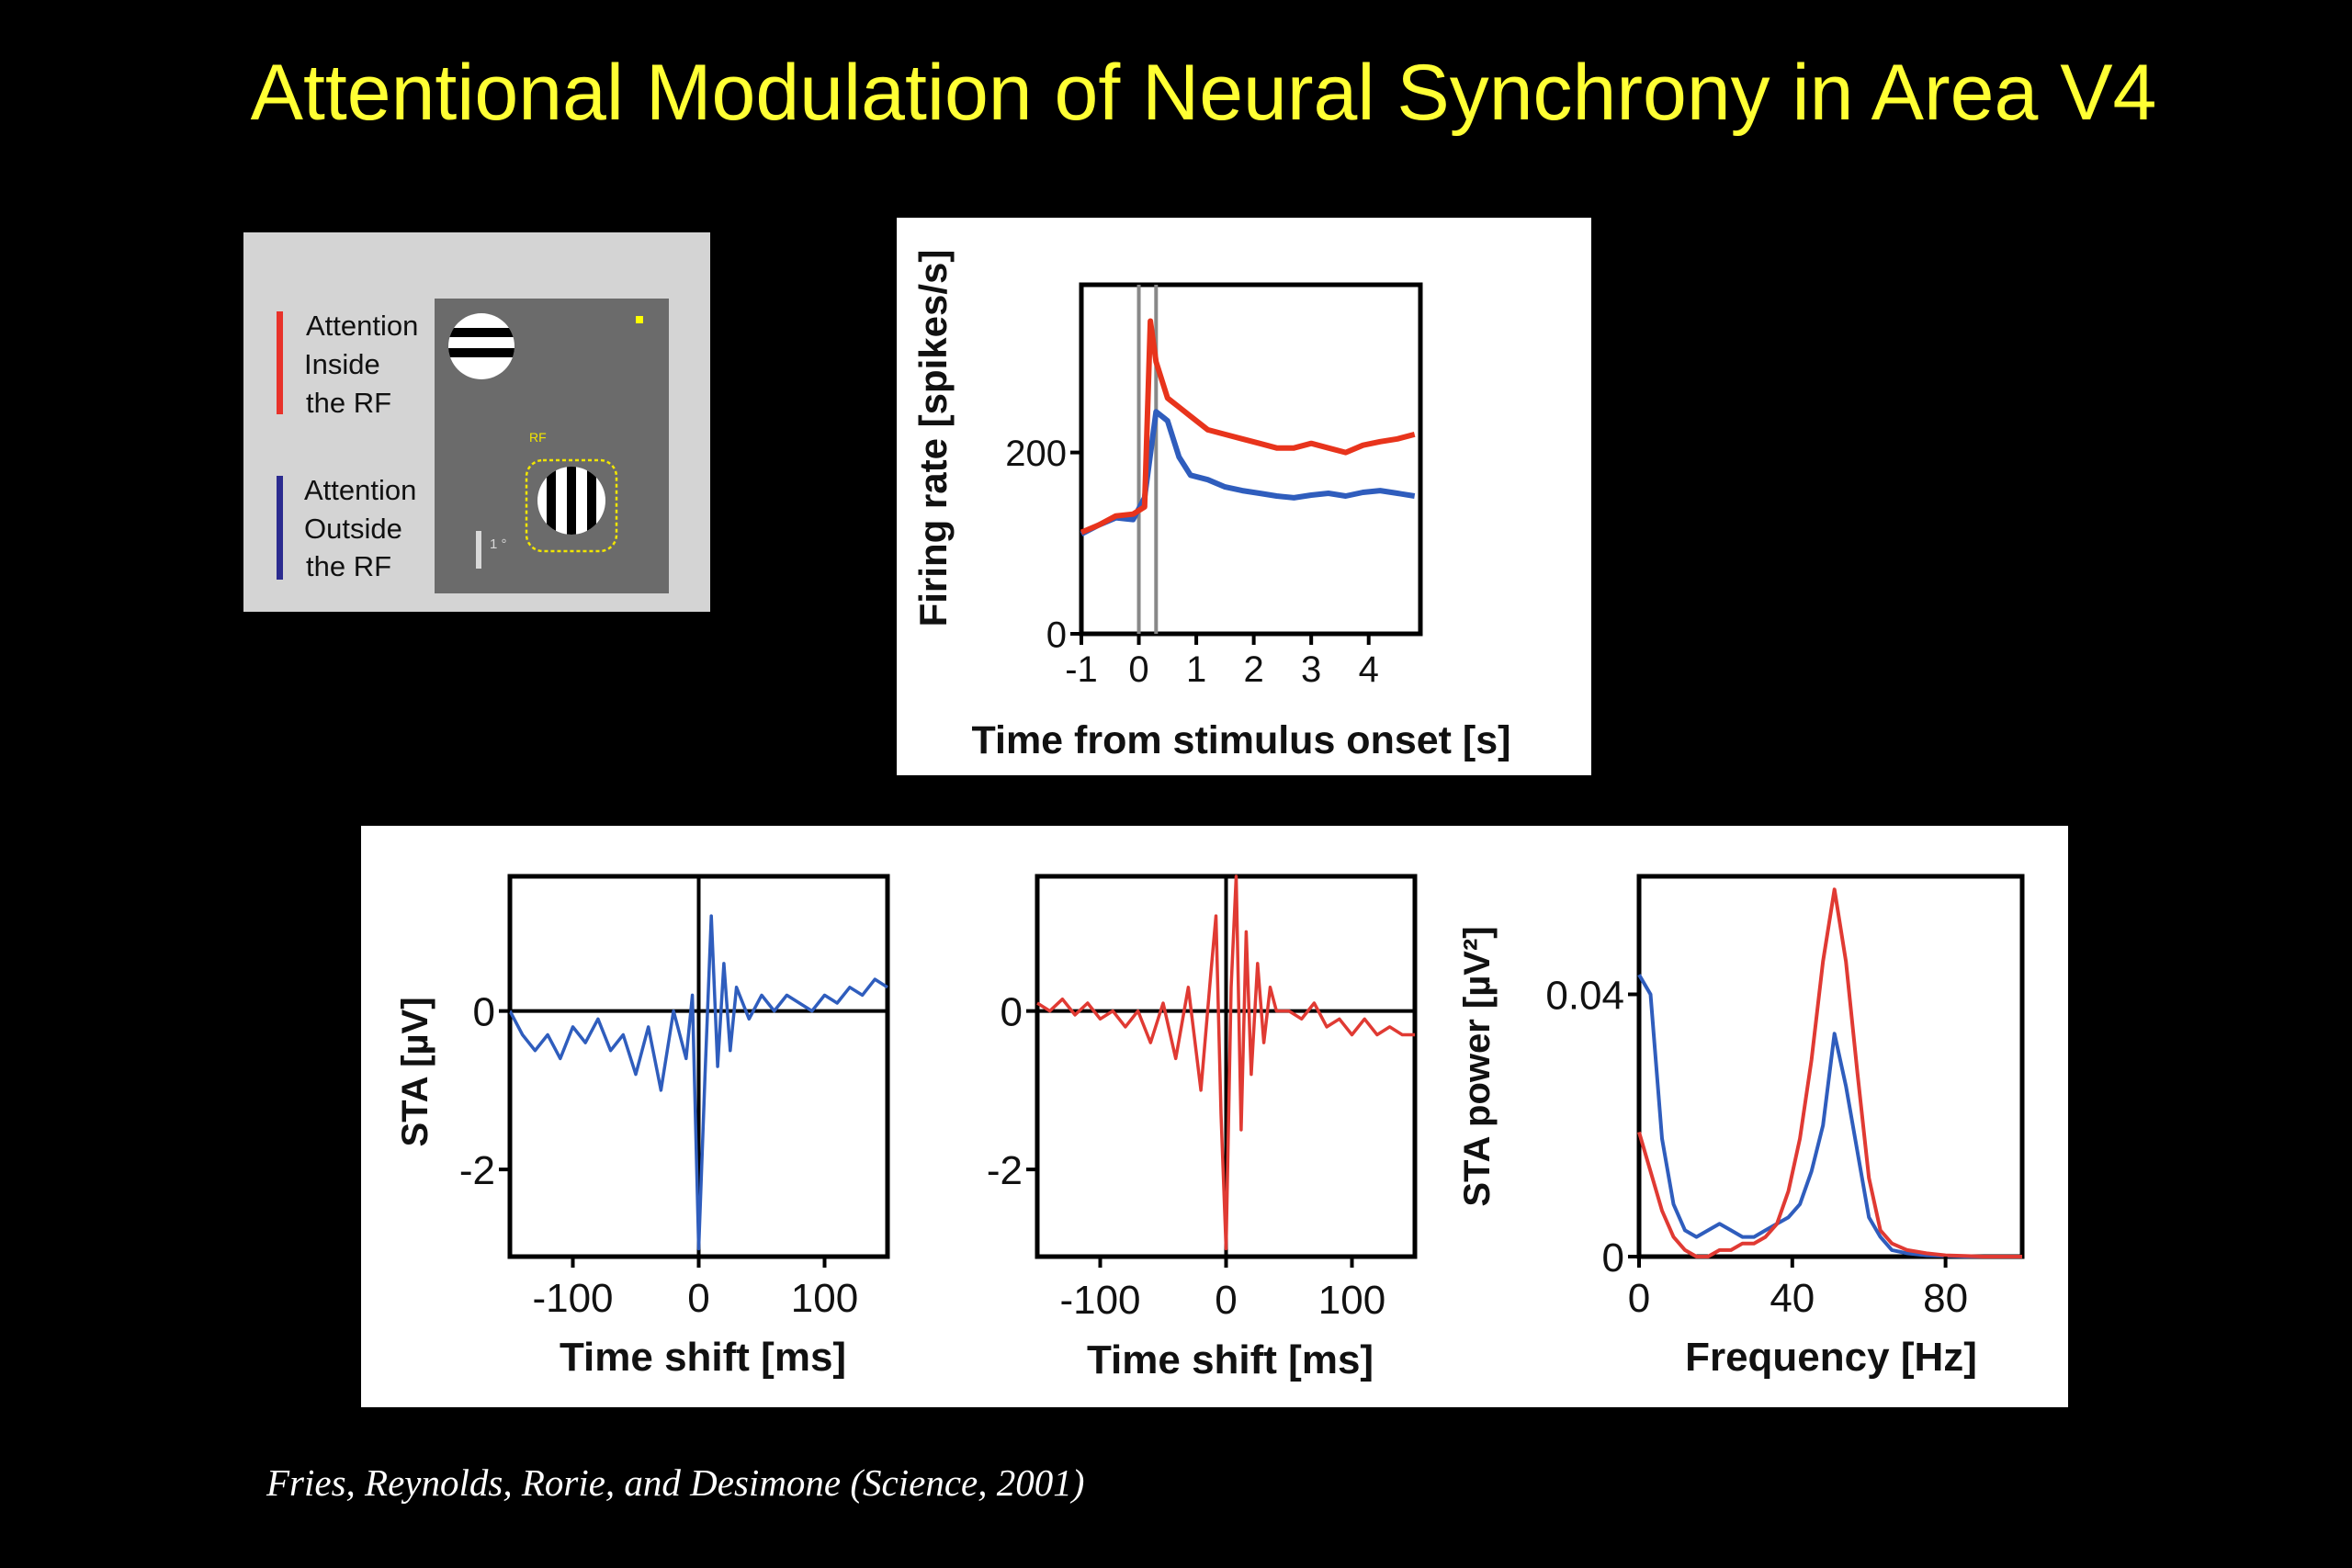 The image size is (2352, 1568). I want to click on sta-y-axis-label: STA [µV], so click(415, 1072).